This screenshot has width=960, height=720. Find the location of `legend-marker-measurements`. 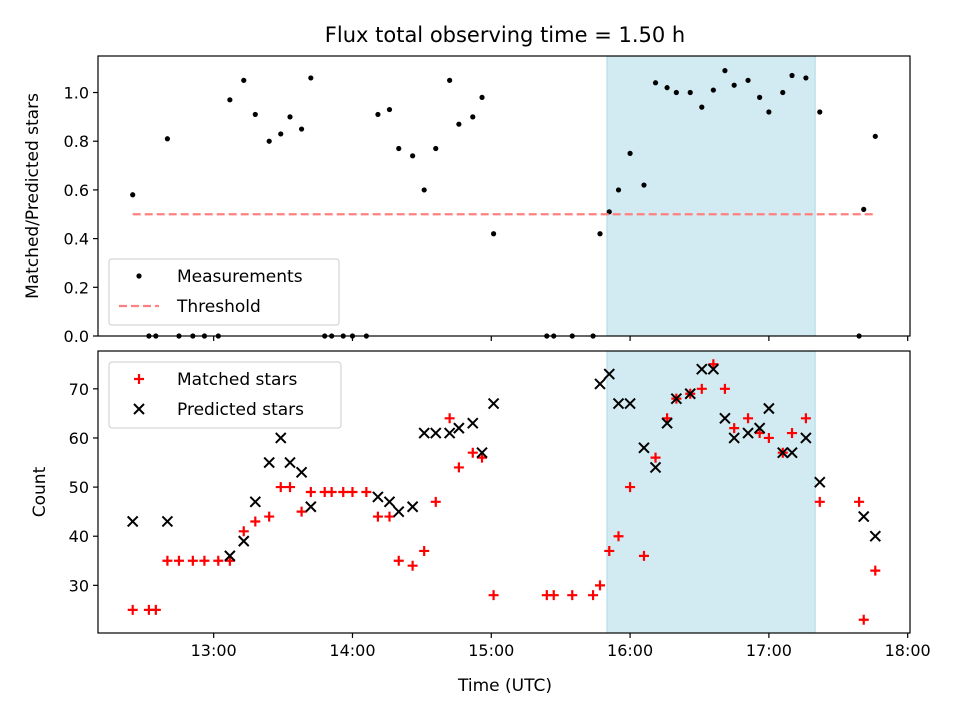

legend-marker-measurements is located at coordinates (139, 276).